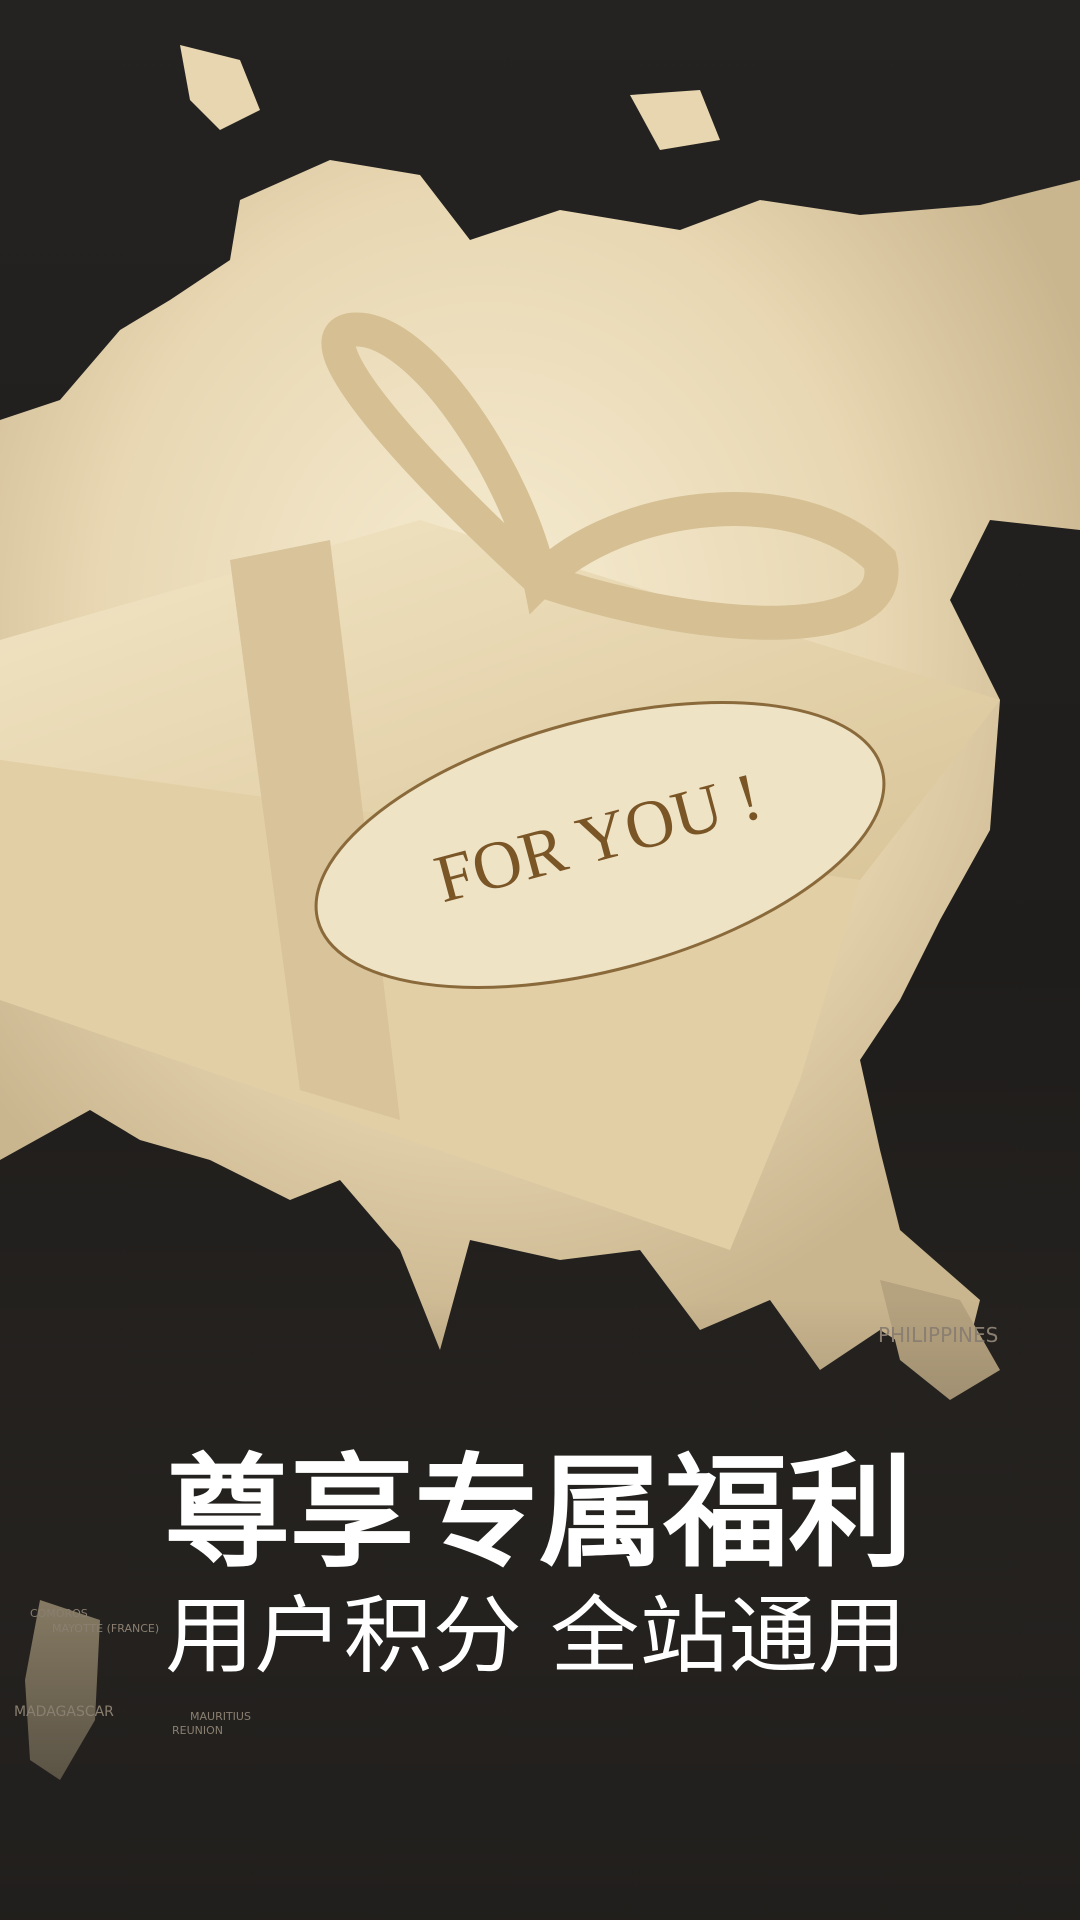 This screenshot has height=1920, width=1080. Describe the element at coordinates (197, 1730) in the screenshot. I see `map-label: REUNION` at that location.